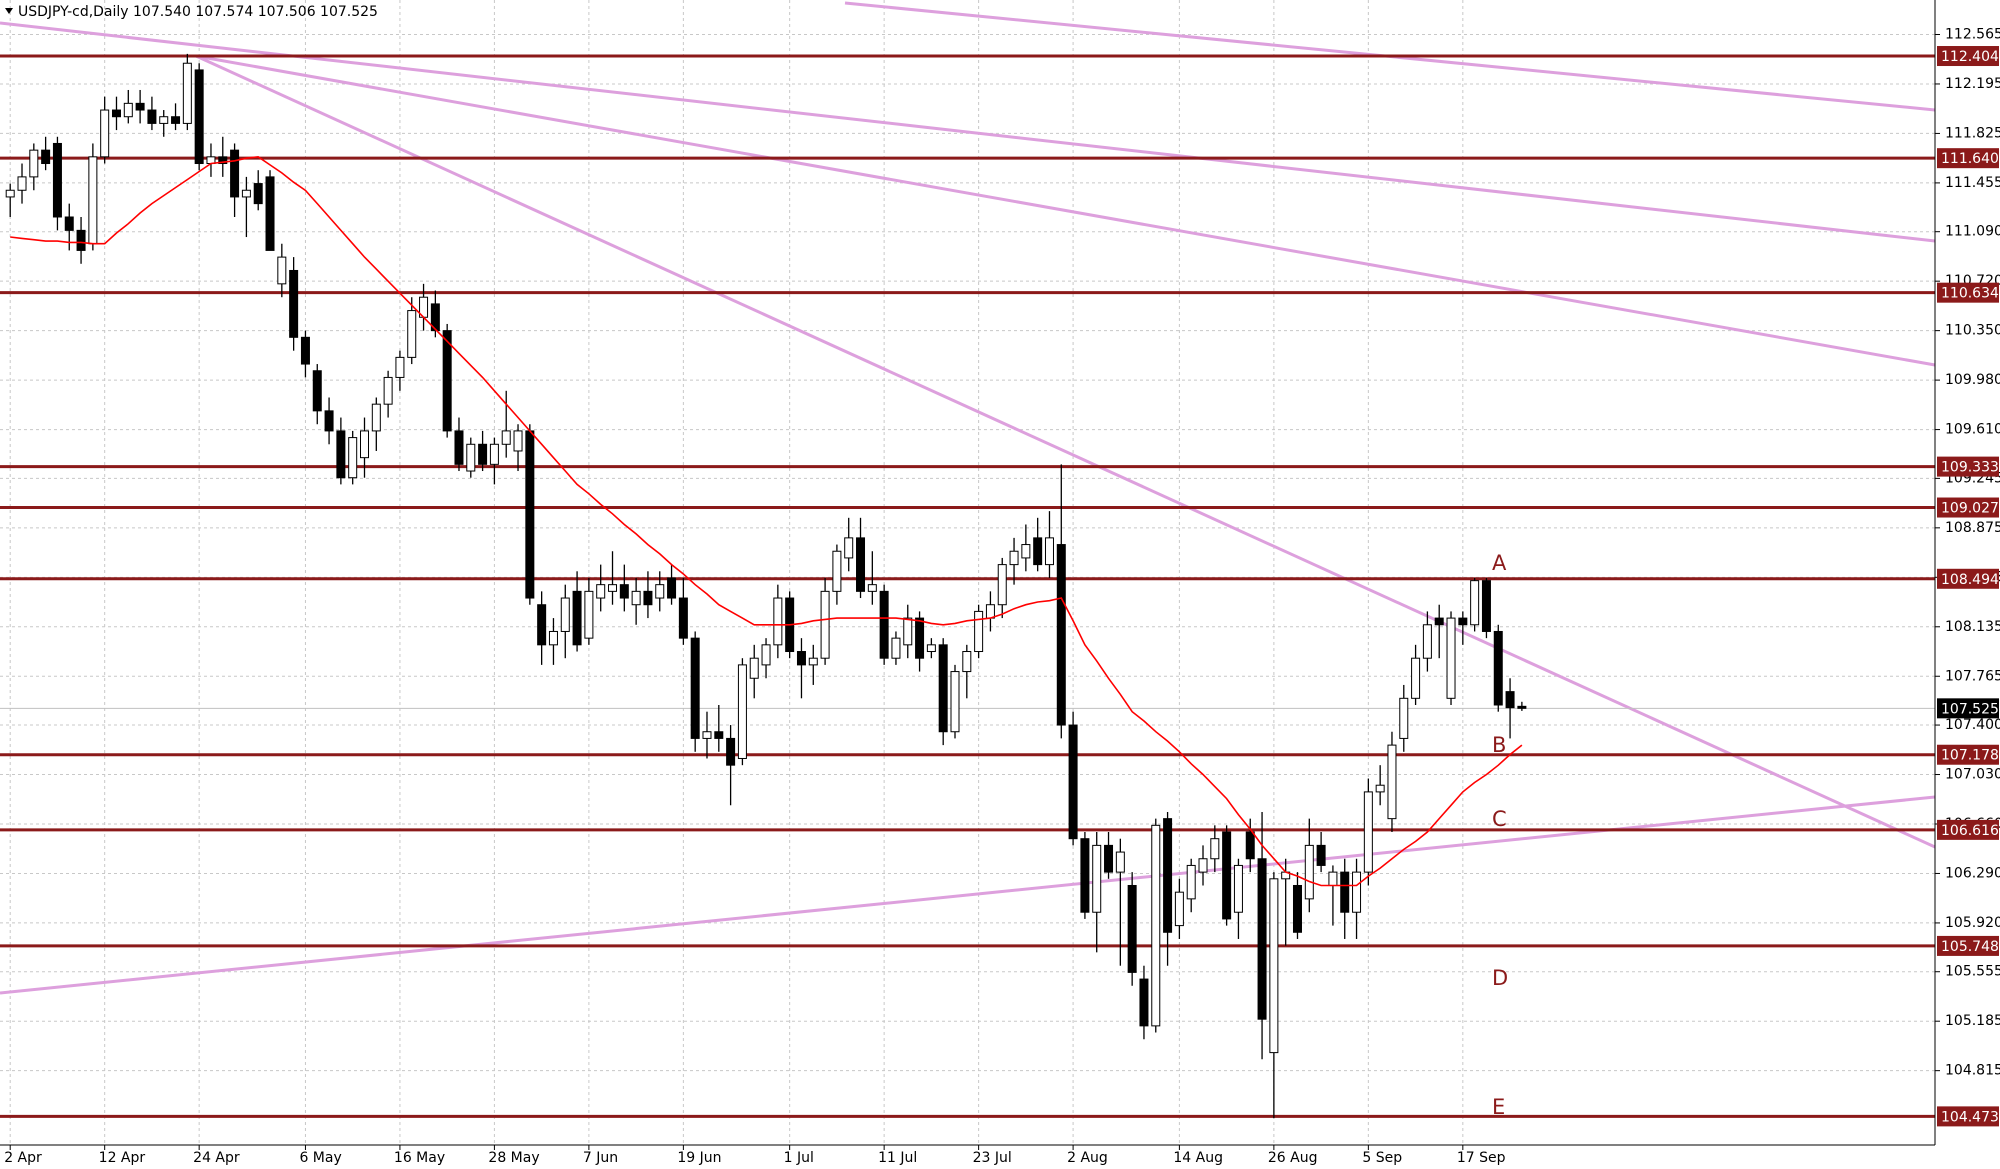 Image resolution: width=2000 pixels, height=1169 pixels. What do you see at coordinates (1972, 34) in the screenshot?
I see `y-tick-label: 112.565` at bounding box center [1972, 34].